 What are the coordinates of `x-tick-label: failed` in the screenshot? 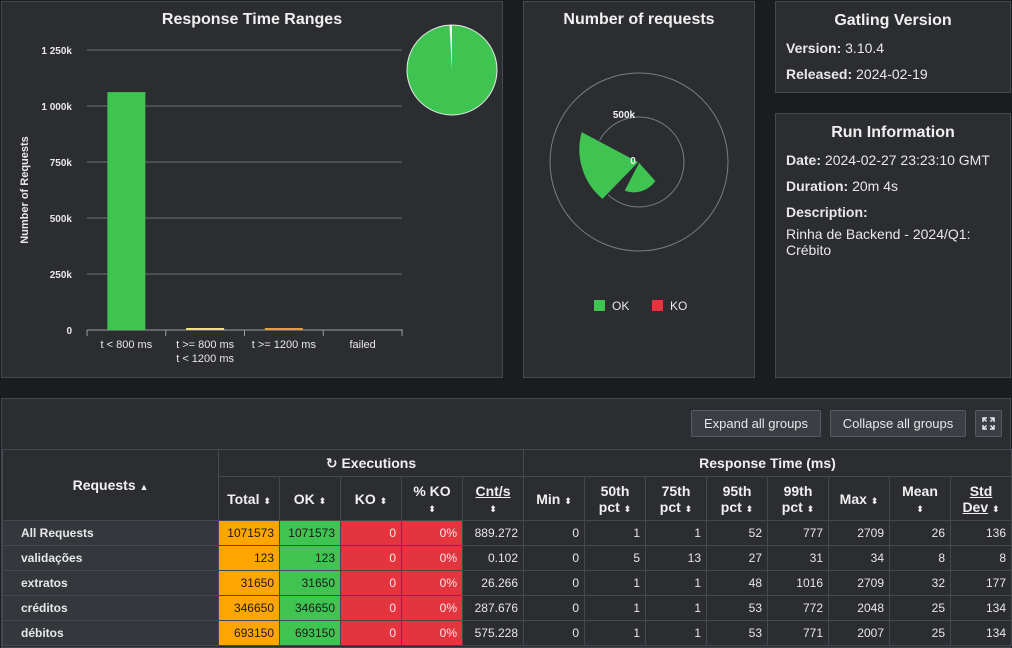 It's located at (362, 345).